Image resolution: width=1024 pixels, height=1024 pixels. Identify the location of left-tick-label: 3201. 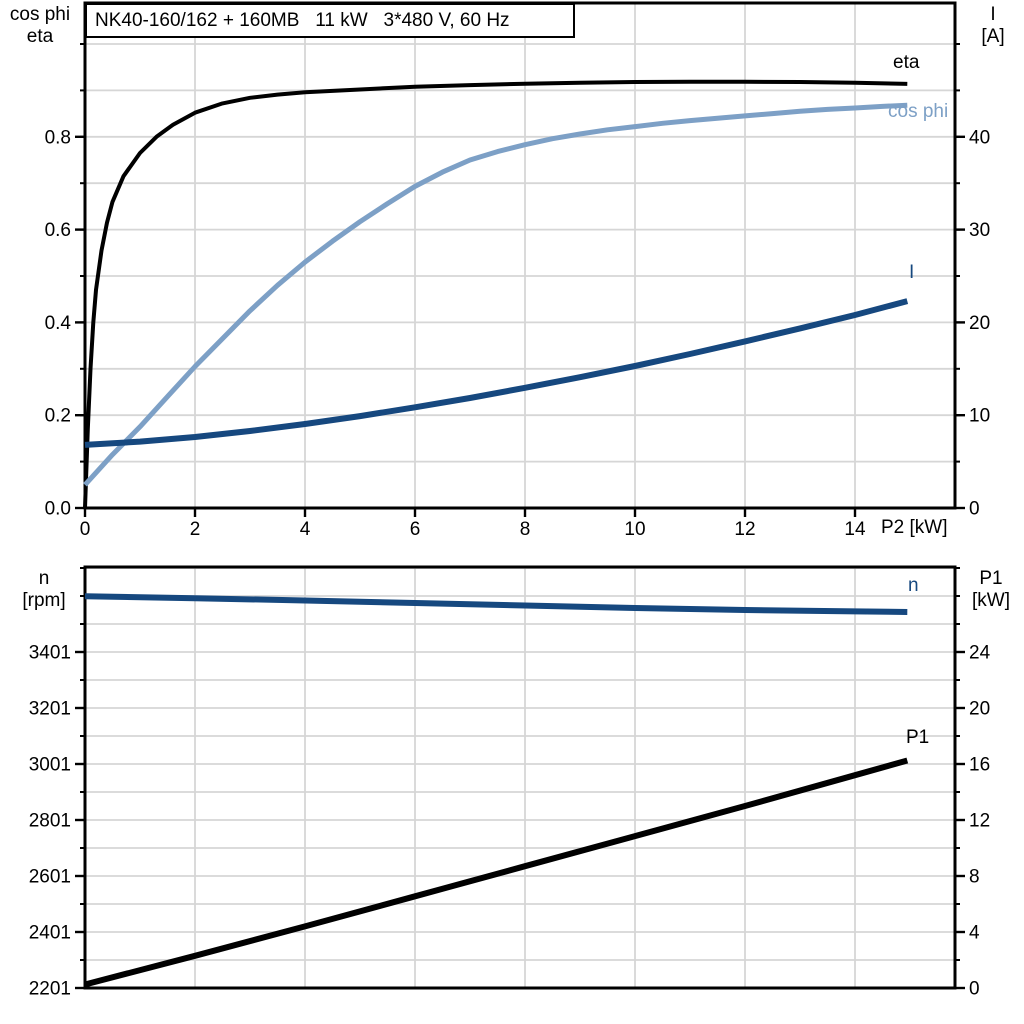
(50, 709).